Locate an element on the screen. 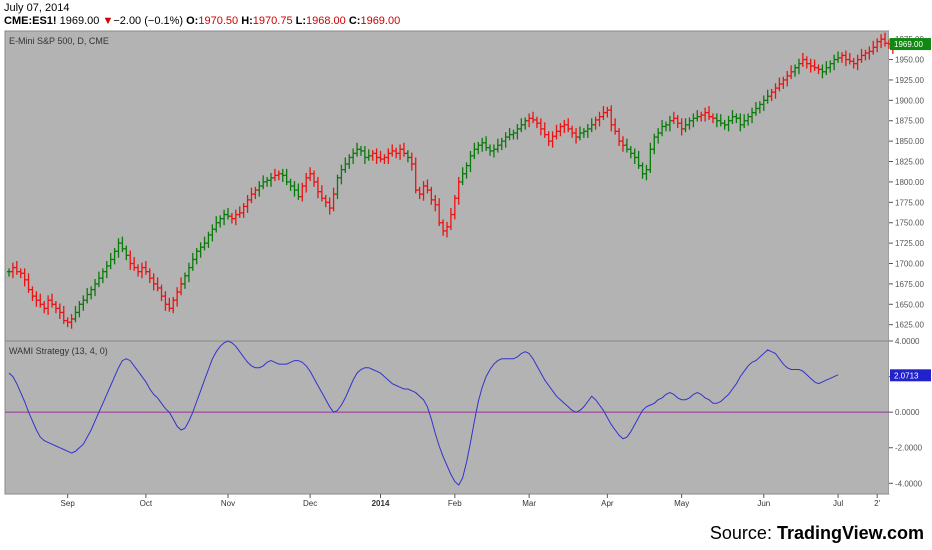 The height and width of the screenshot is (550, 932). price-tick-label: 1750.00 is located at coordinates (909, 223).